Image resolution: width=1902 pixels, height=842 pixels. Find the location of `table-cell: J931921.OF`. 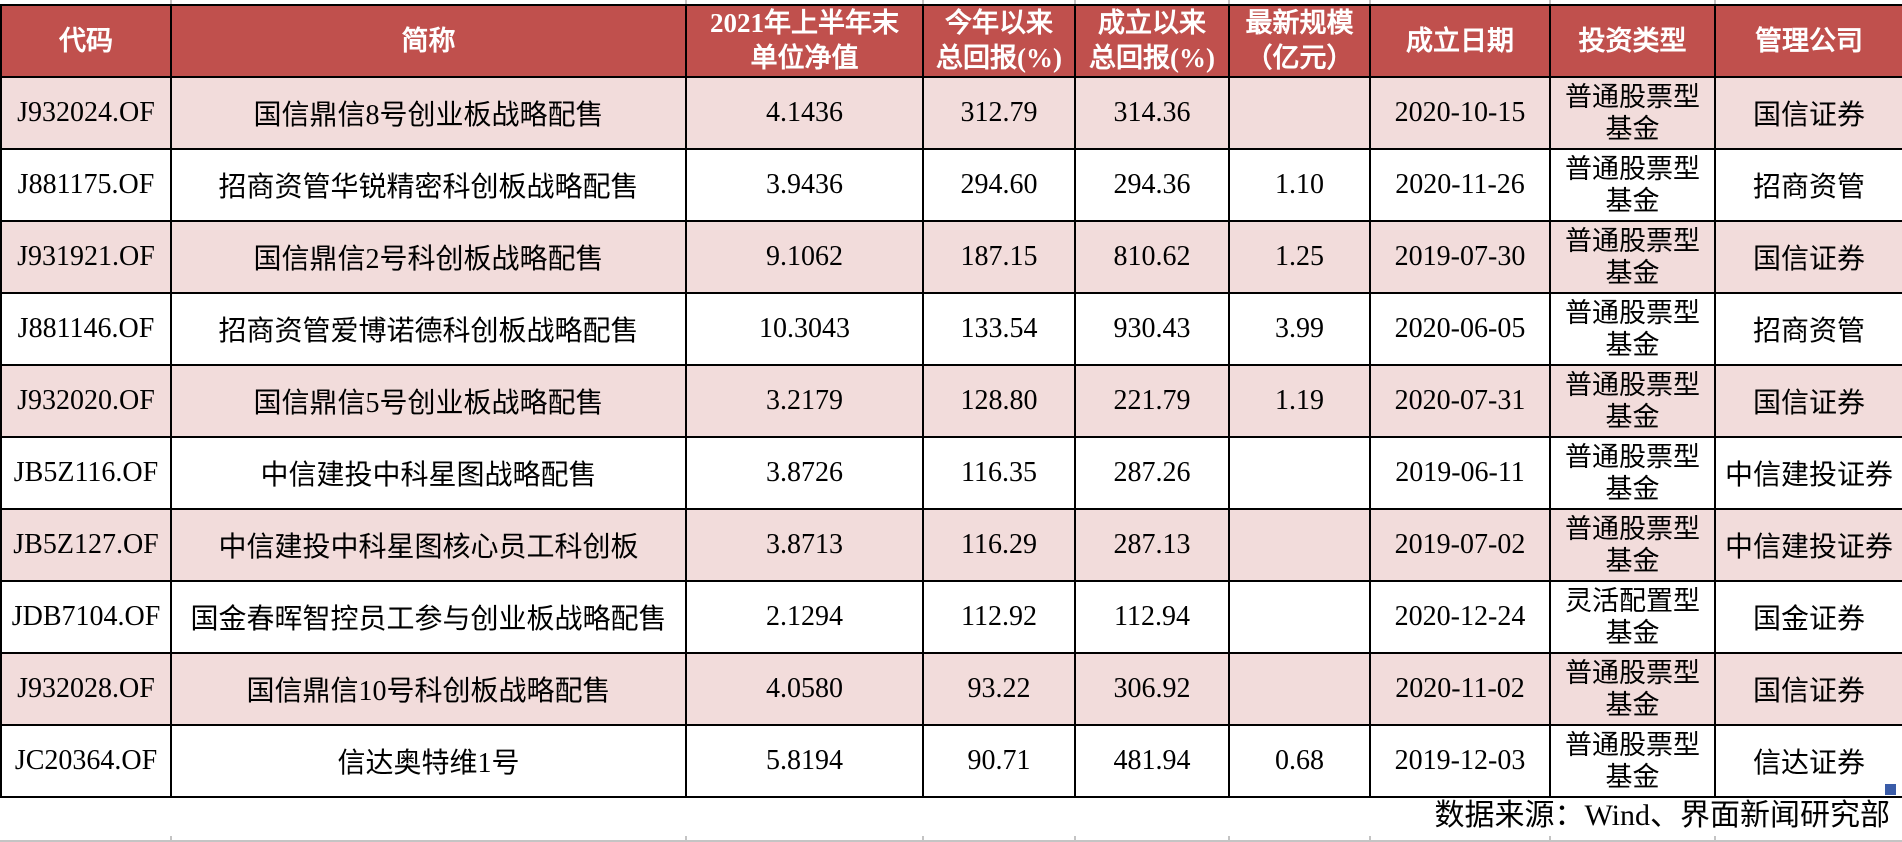

table-cell: J931921.OF is located at coordinates (86, 257).